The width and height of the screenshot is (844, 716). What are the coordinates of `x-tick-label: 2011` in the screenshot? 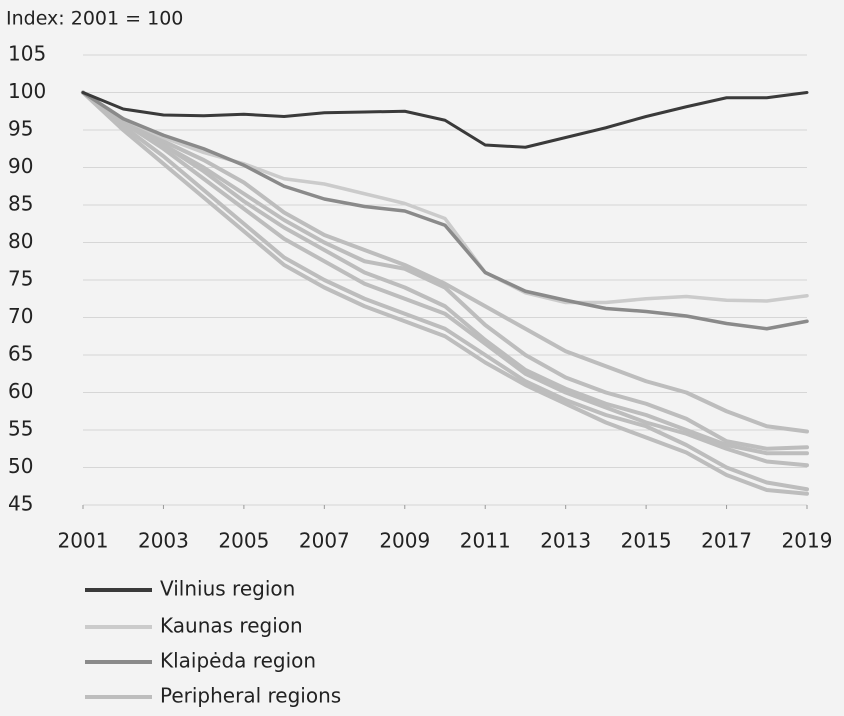 It's located at (485, 541).